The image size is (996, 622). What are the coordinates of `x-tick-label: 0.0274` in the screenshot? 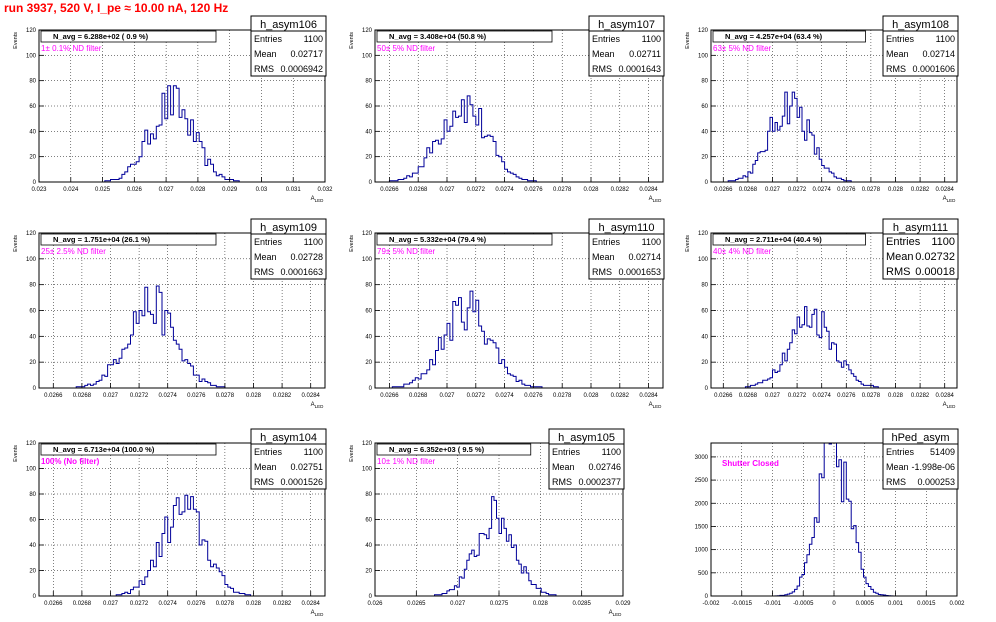 It's located at (168, 604).